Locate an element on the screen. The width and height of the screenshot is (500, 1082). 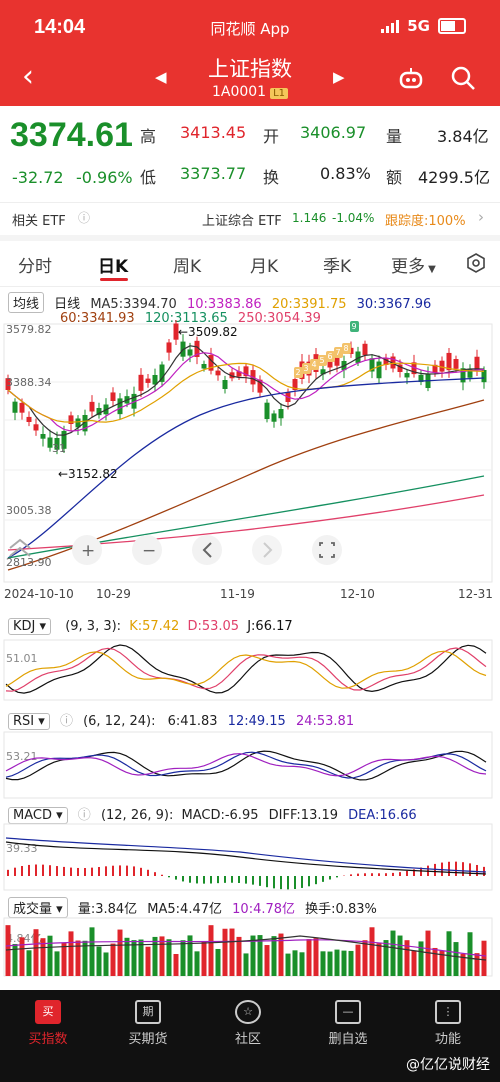
nav-buy-index: 买买指数 is located at coordinates (48, 1023).